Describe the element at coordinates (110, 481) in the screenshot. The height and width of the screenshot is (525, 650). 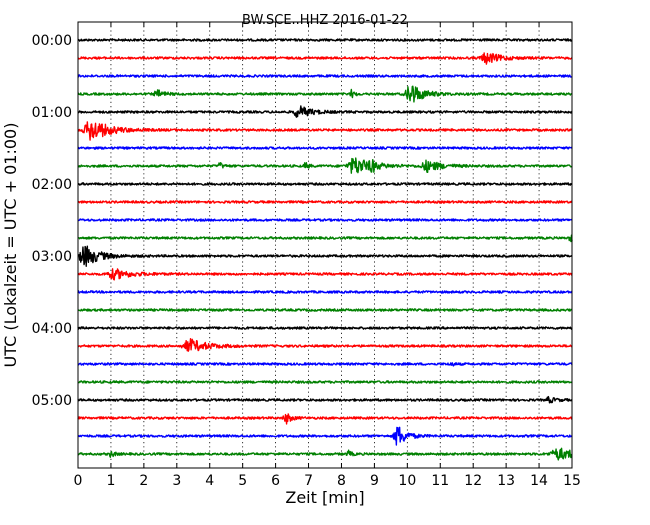
I see `x-tick-label: 1` at that location.